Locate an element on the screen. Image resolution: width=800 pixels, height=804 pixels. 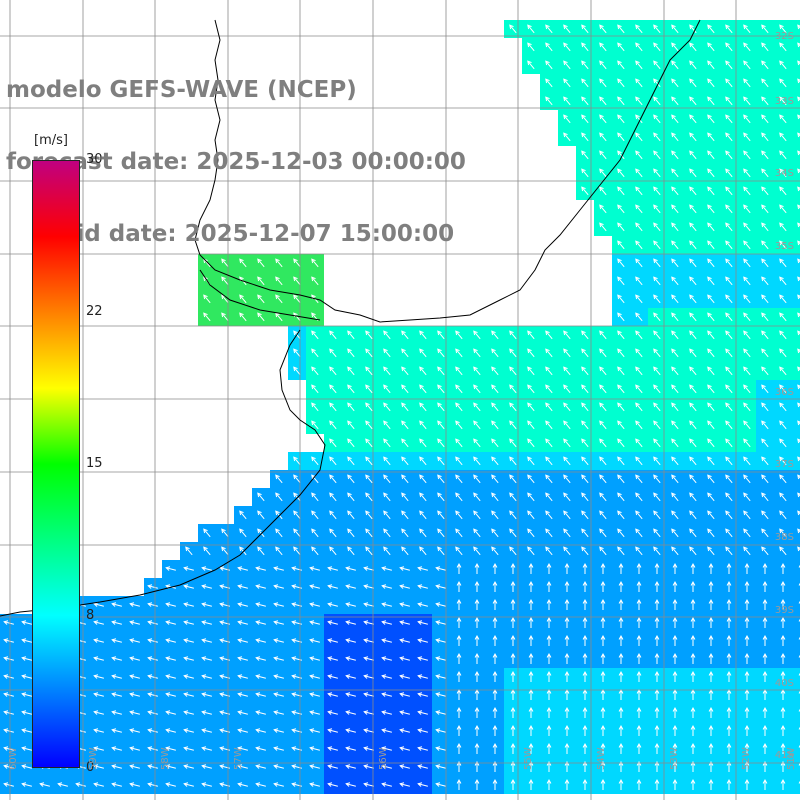
lat-label: 39S is located at coordinates (784, 610).